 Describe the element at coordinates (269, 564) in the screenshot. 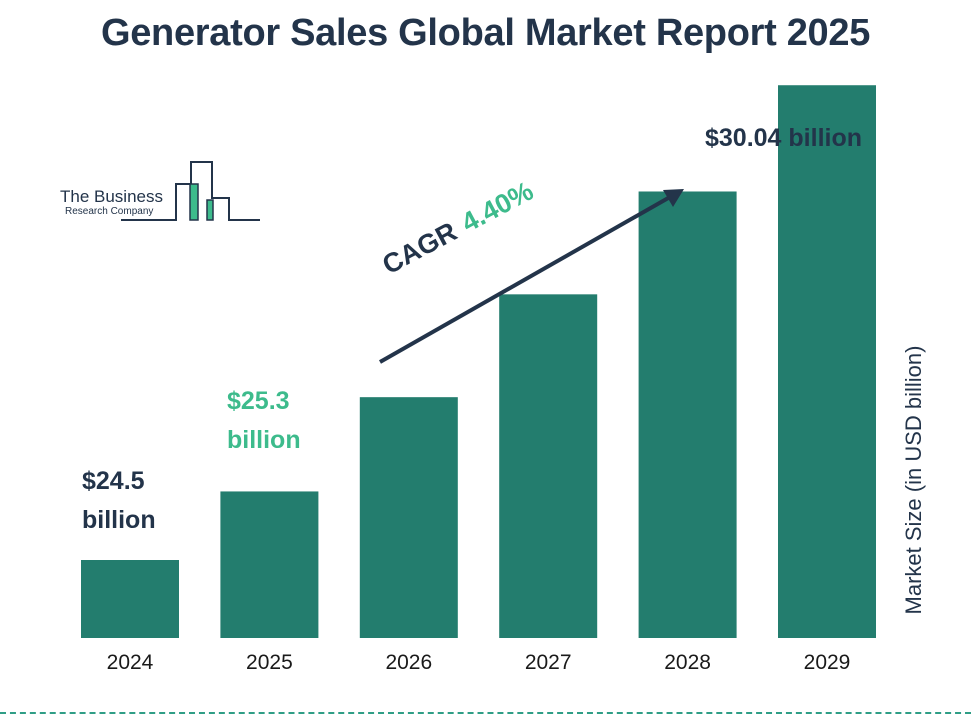

I see `bar-2025` at that location.